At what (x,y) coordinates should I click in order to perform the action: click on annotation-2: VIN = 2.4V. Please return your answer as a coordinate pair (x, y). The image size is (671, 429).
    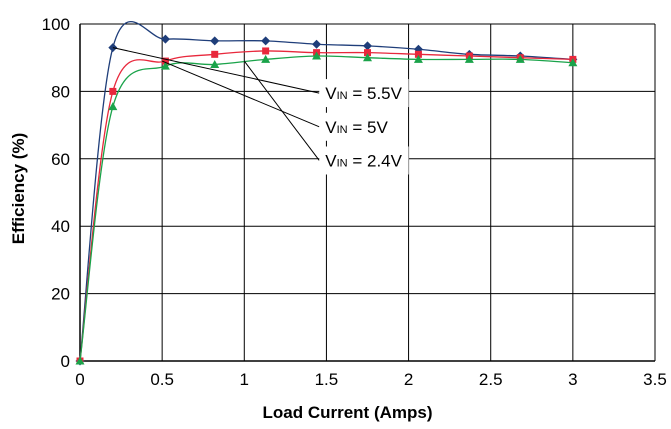
    Looking at the image, I should click on (326, 117).